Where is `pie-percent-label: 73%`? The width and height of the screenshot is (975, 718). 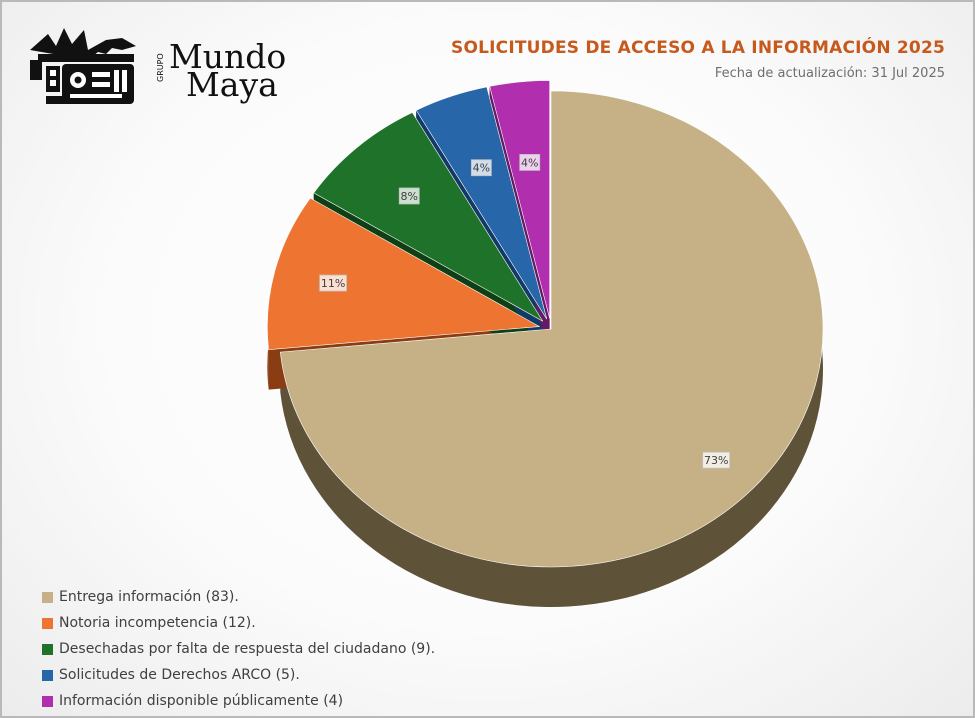 pie-percent-label: 73% is located at coordinates (716, 460).